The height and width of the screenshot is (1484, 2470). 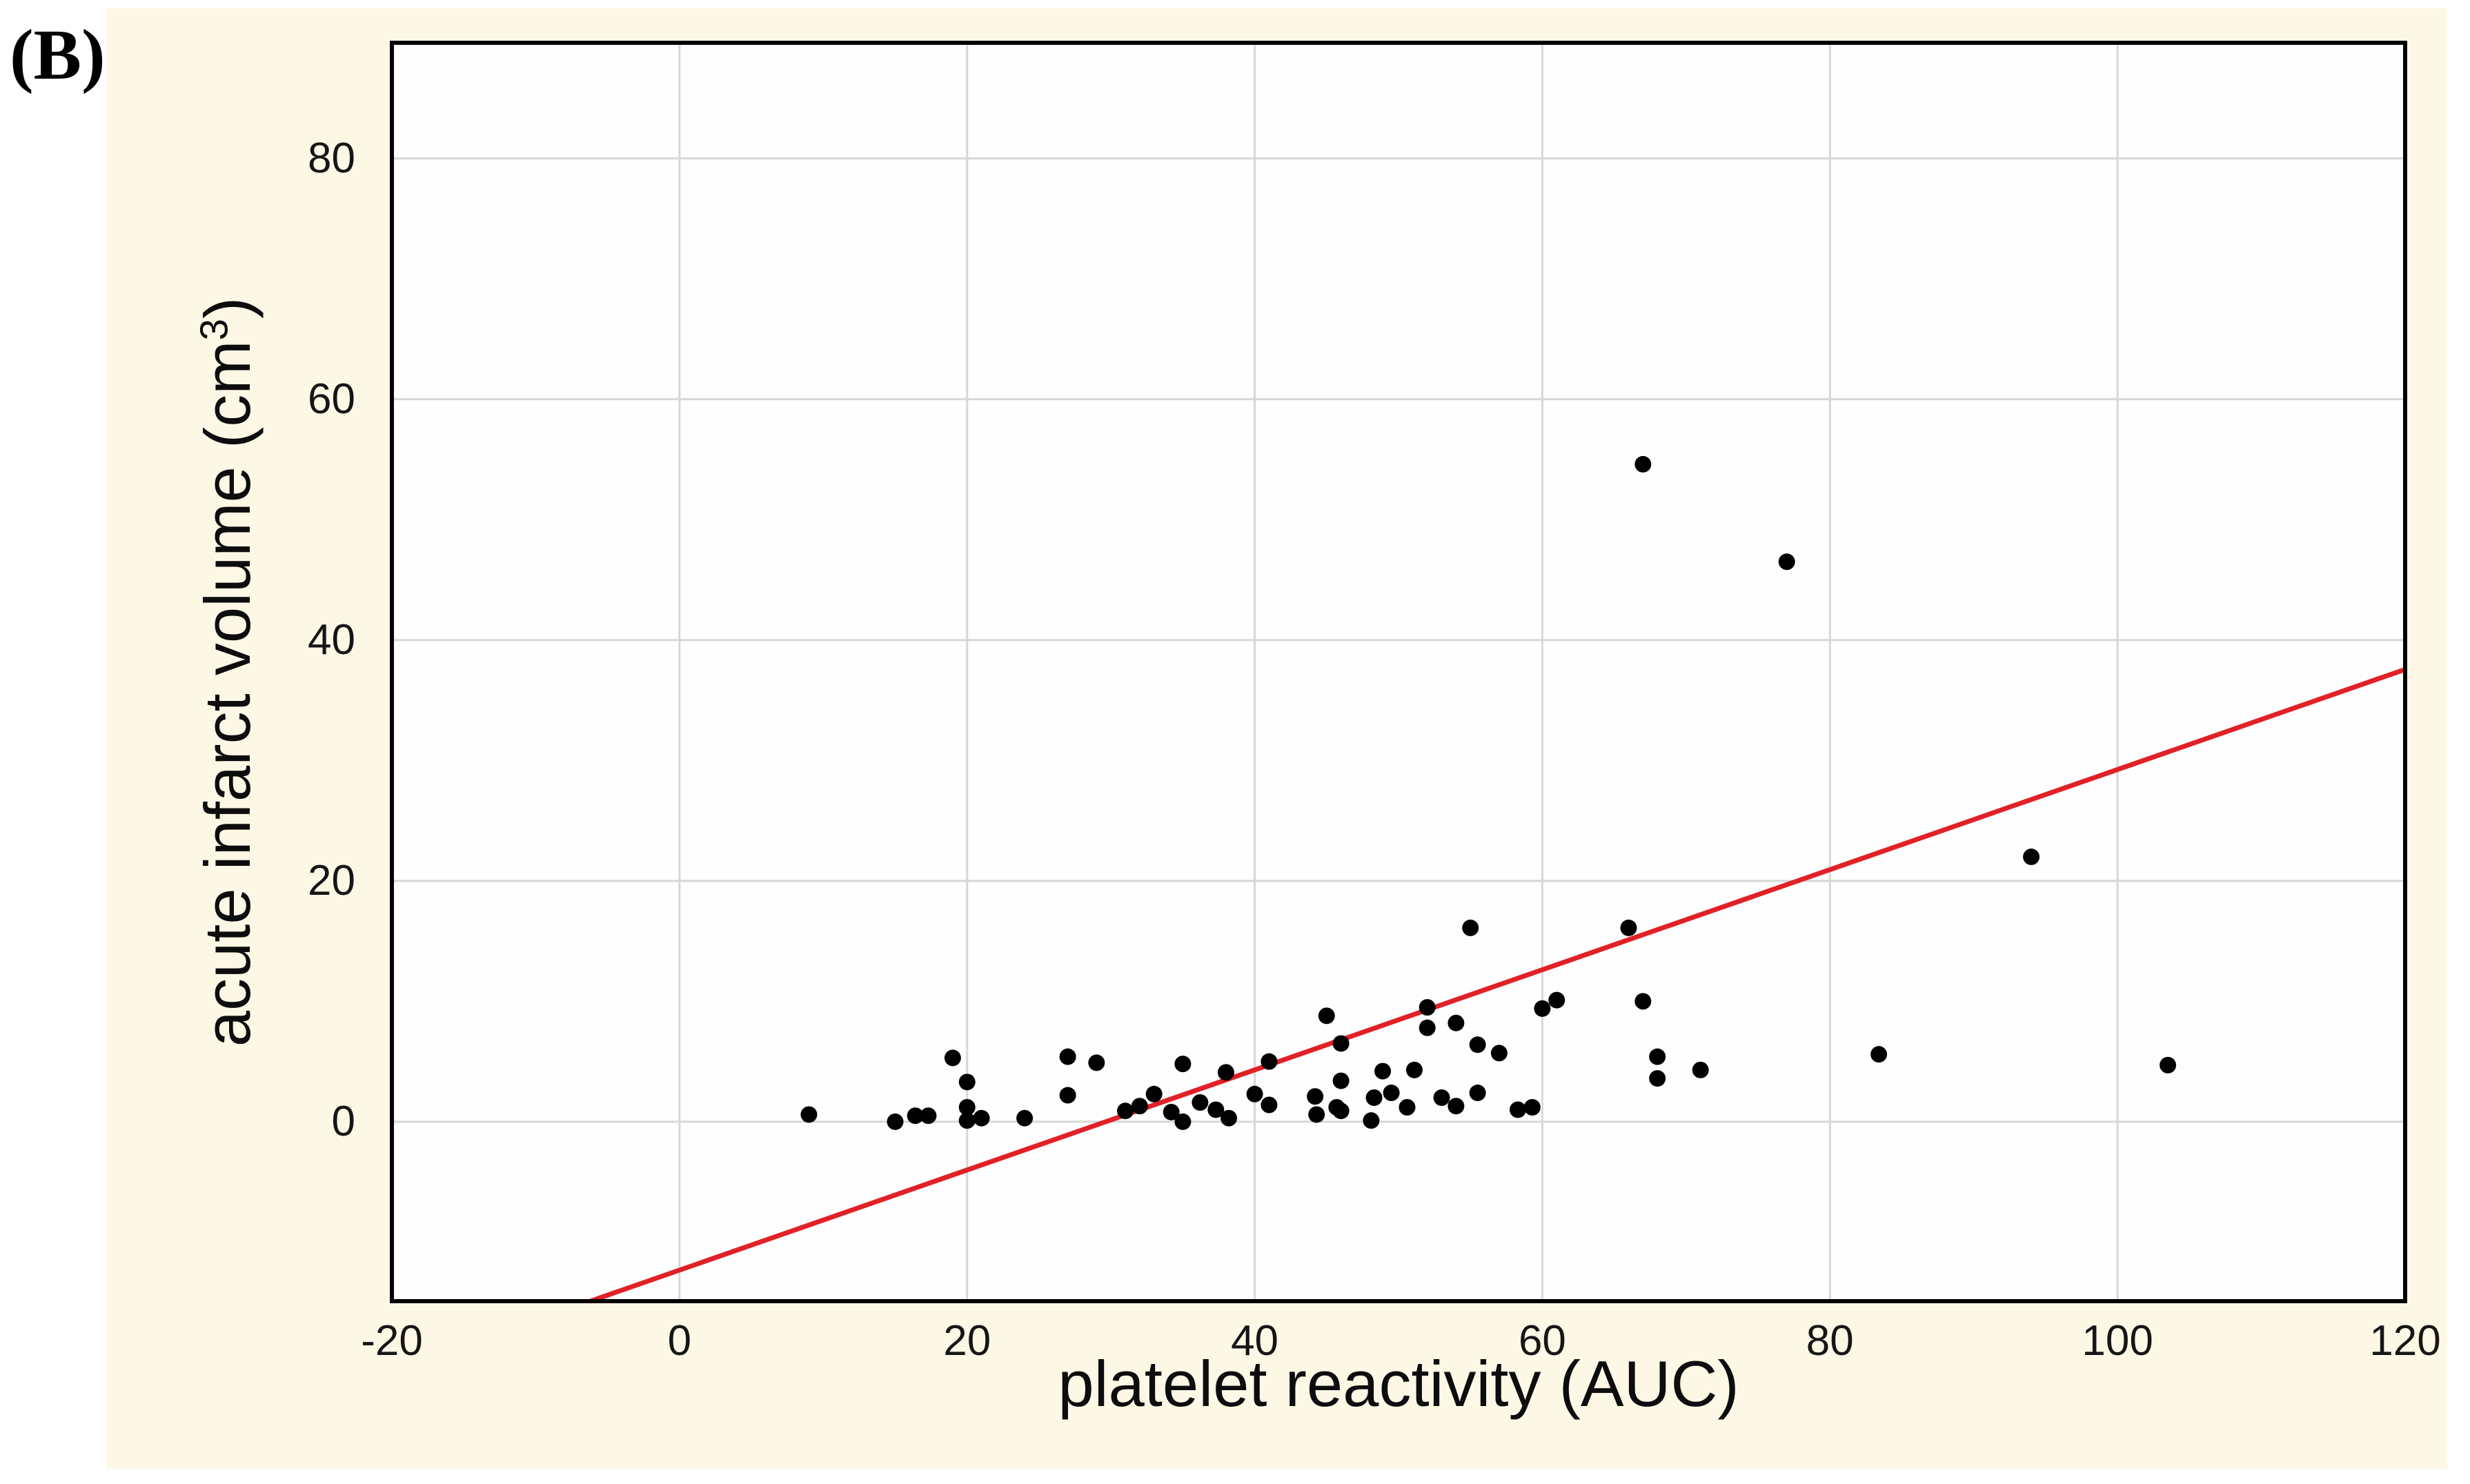 What do you see at coordinates (1398, 1383) in the screenshot?
I see `x-axis-title: platelet reactivity (AUC)` at bounding box center [1398, 1383].